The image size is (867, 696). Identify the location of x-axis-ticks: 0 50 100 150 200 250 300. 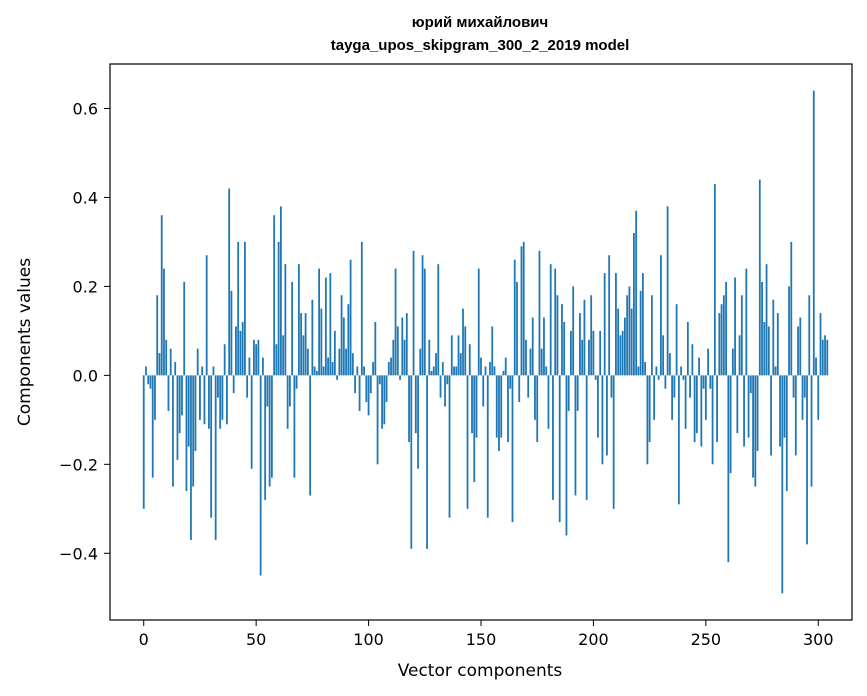
(486, 634).